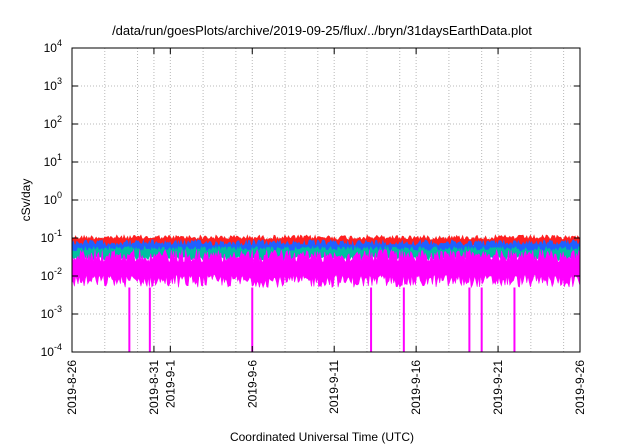 The width and height of the screenshot is (640, 448). Describe the element at coordinates (51, 350) in the screenshot. I see `y-tick-label: 10⁻⁴` at that location.